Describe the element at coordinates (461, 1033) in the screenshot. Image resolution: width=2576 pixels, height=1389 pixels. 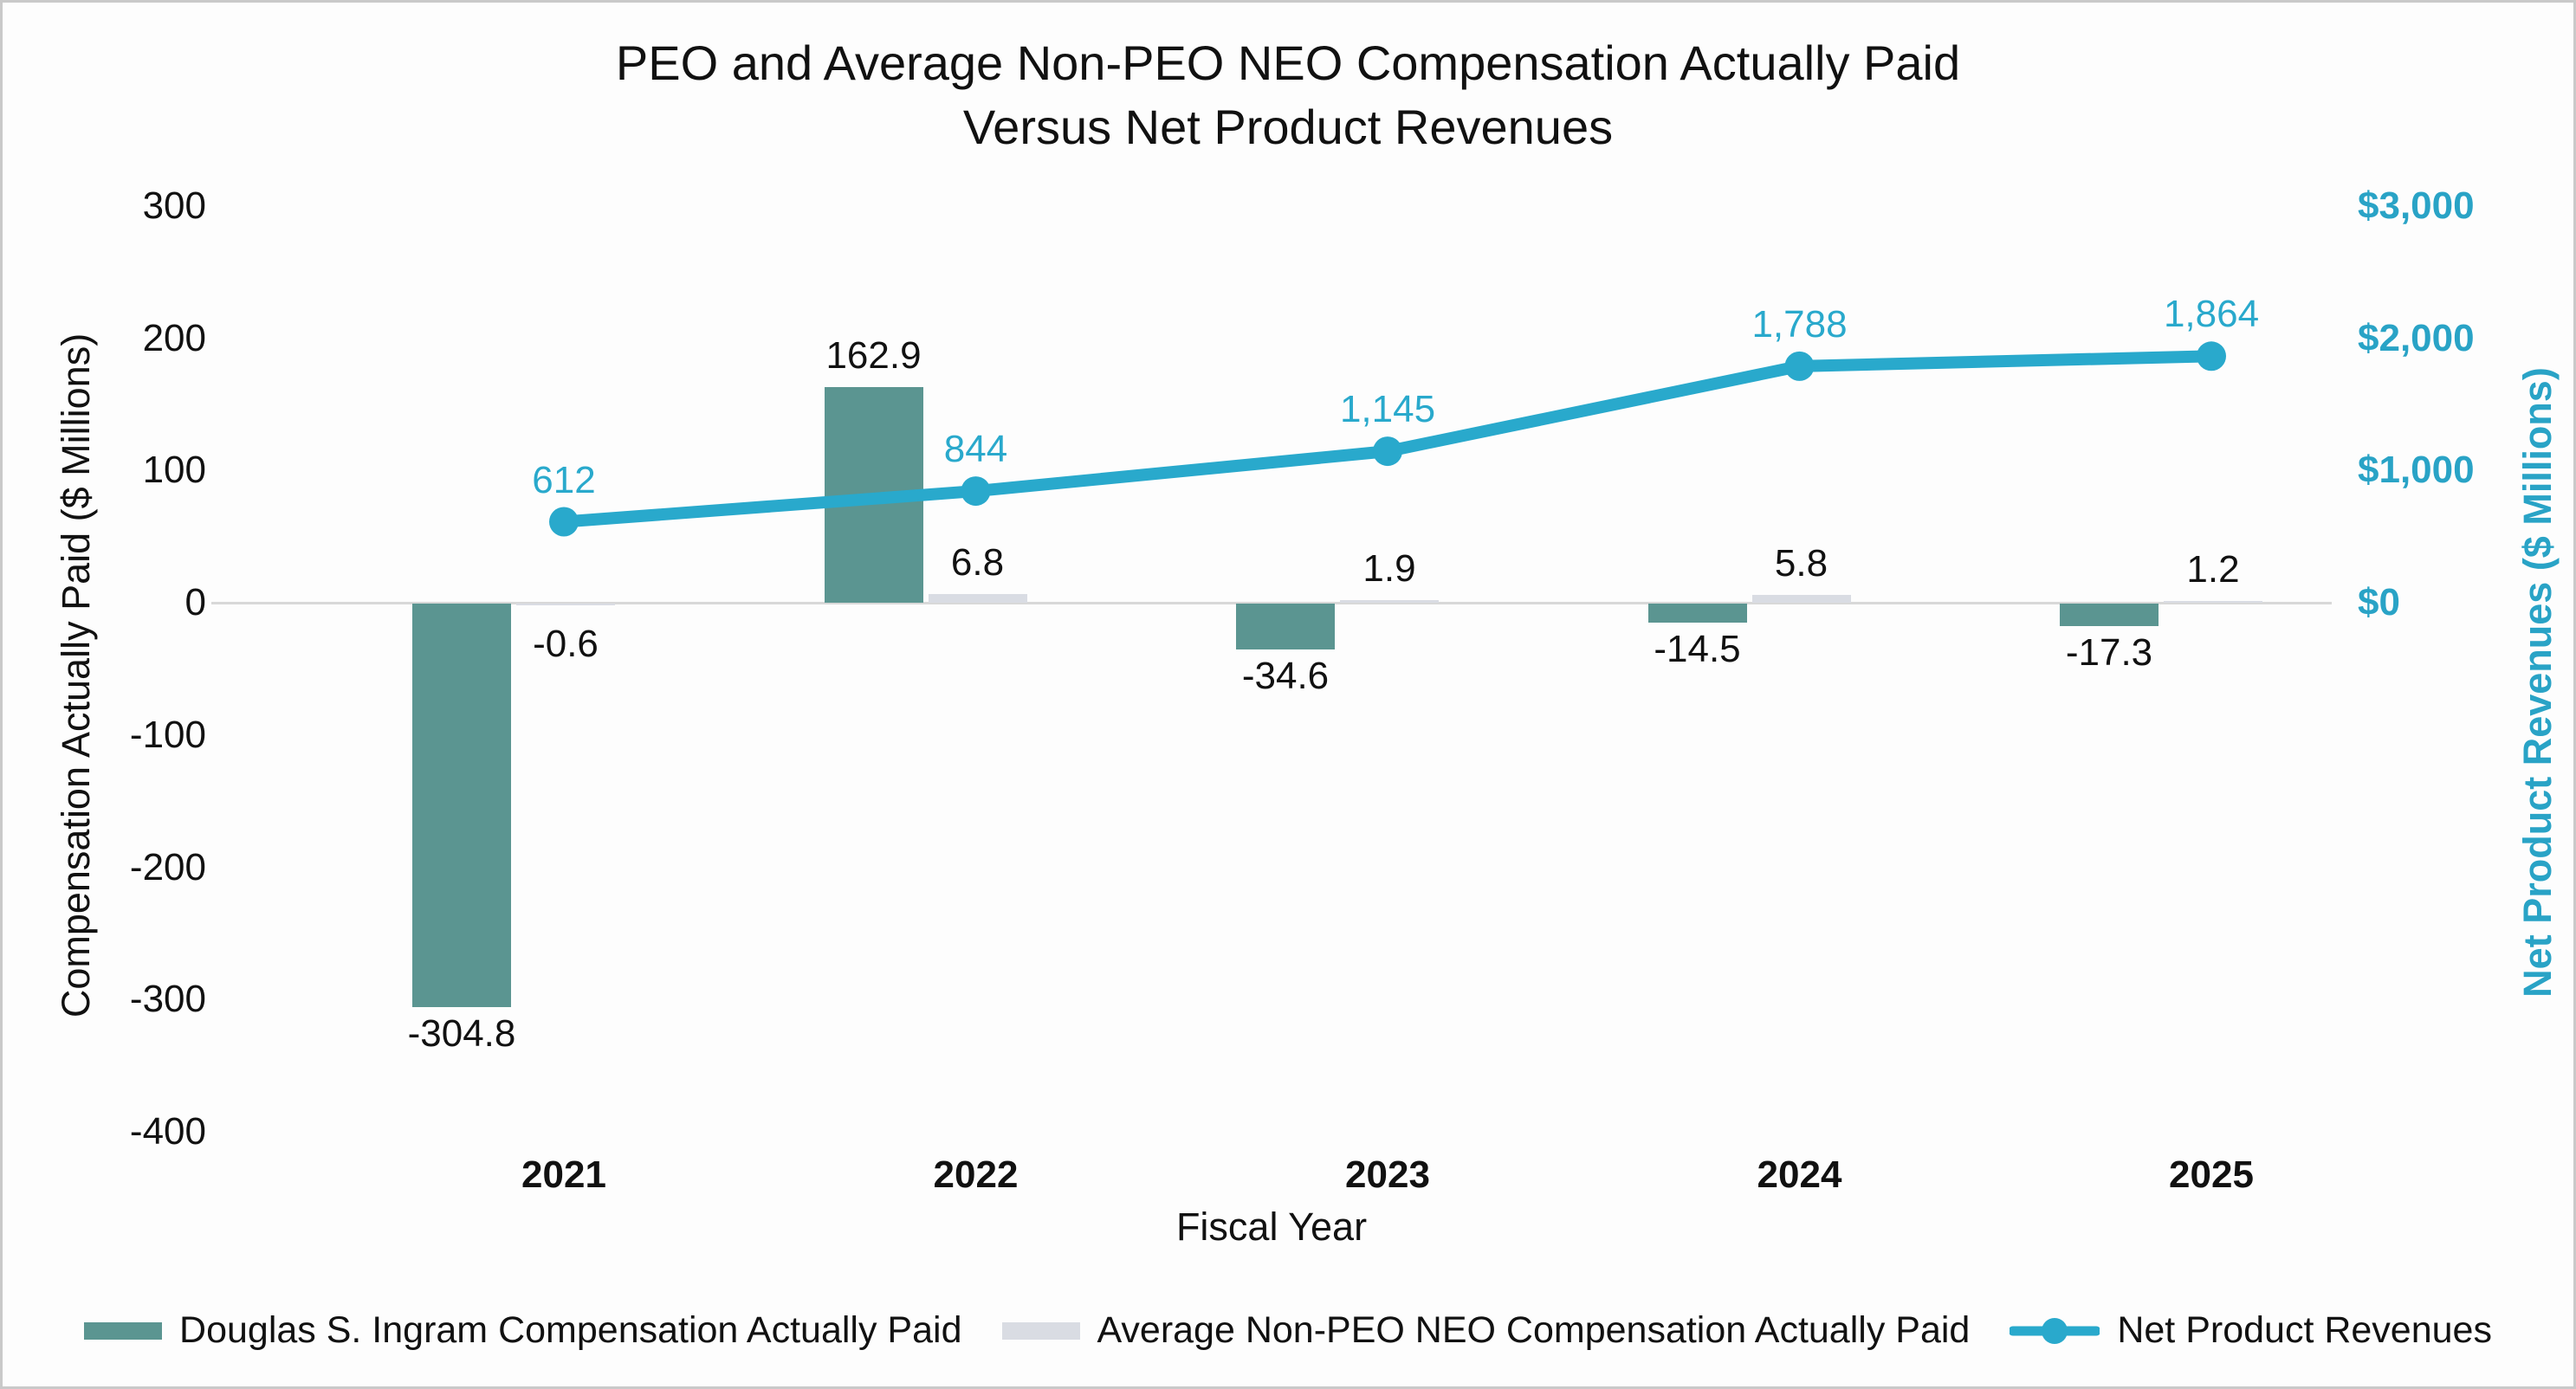
I see `bar-value-label: -304.8` at that location.